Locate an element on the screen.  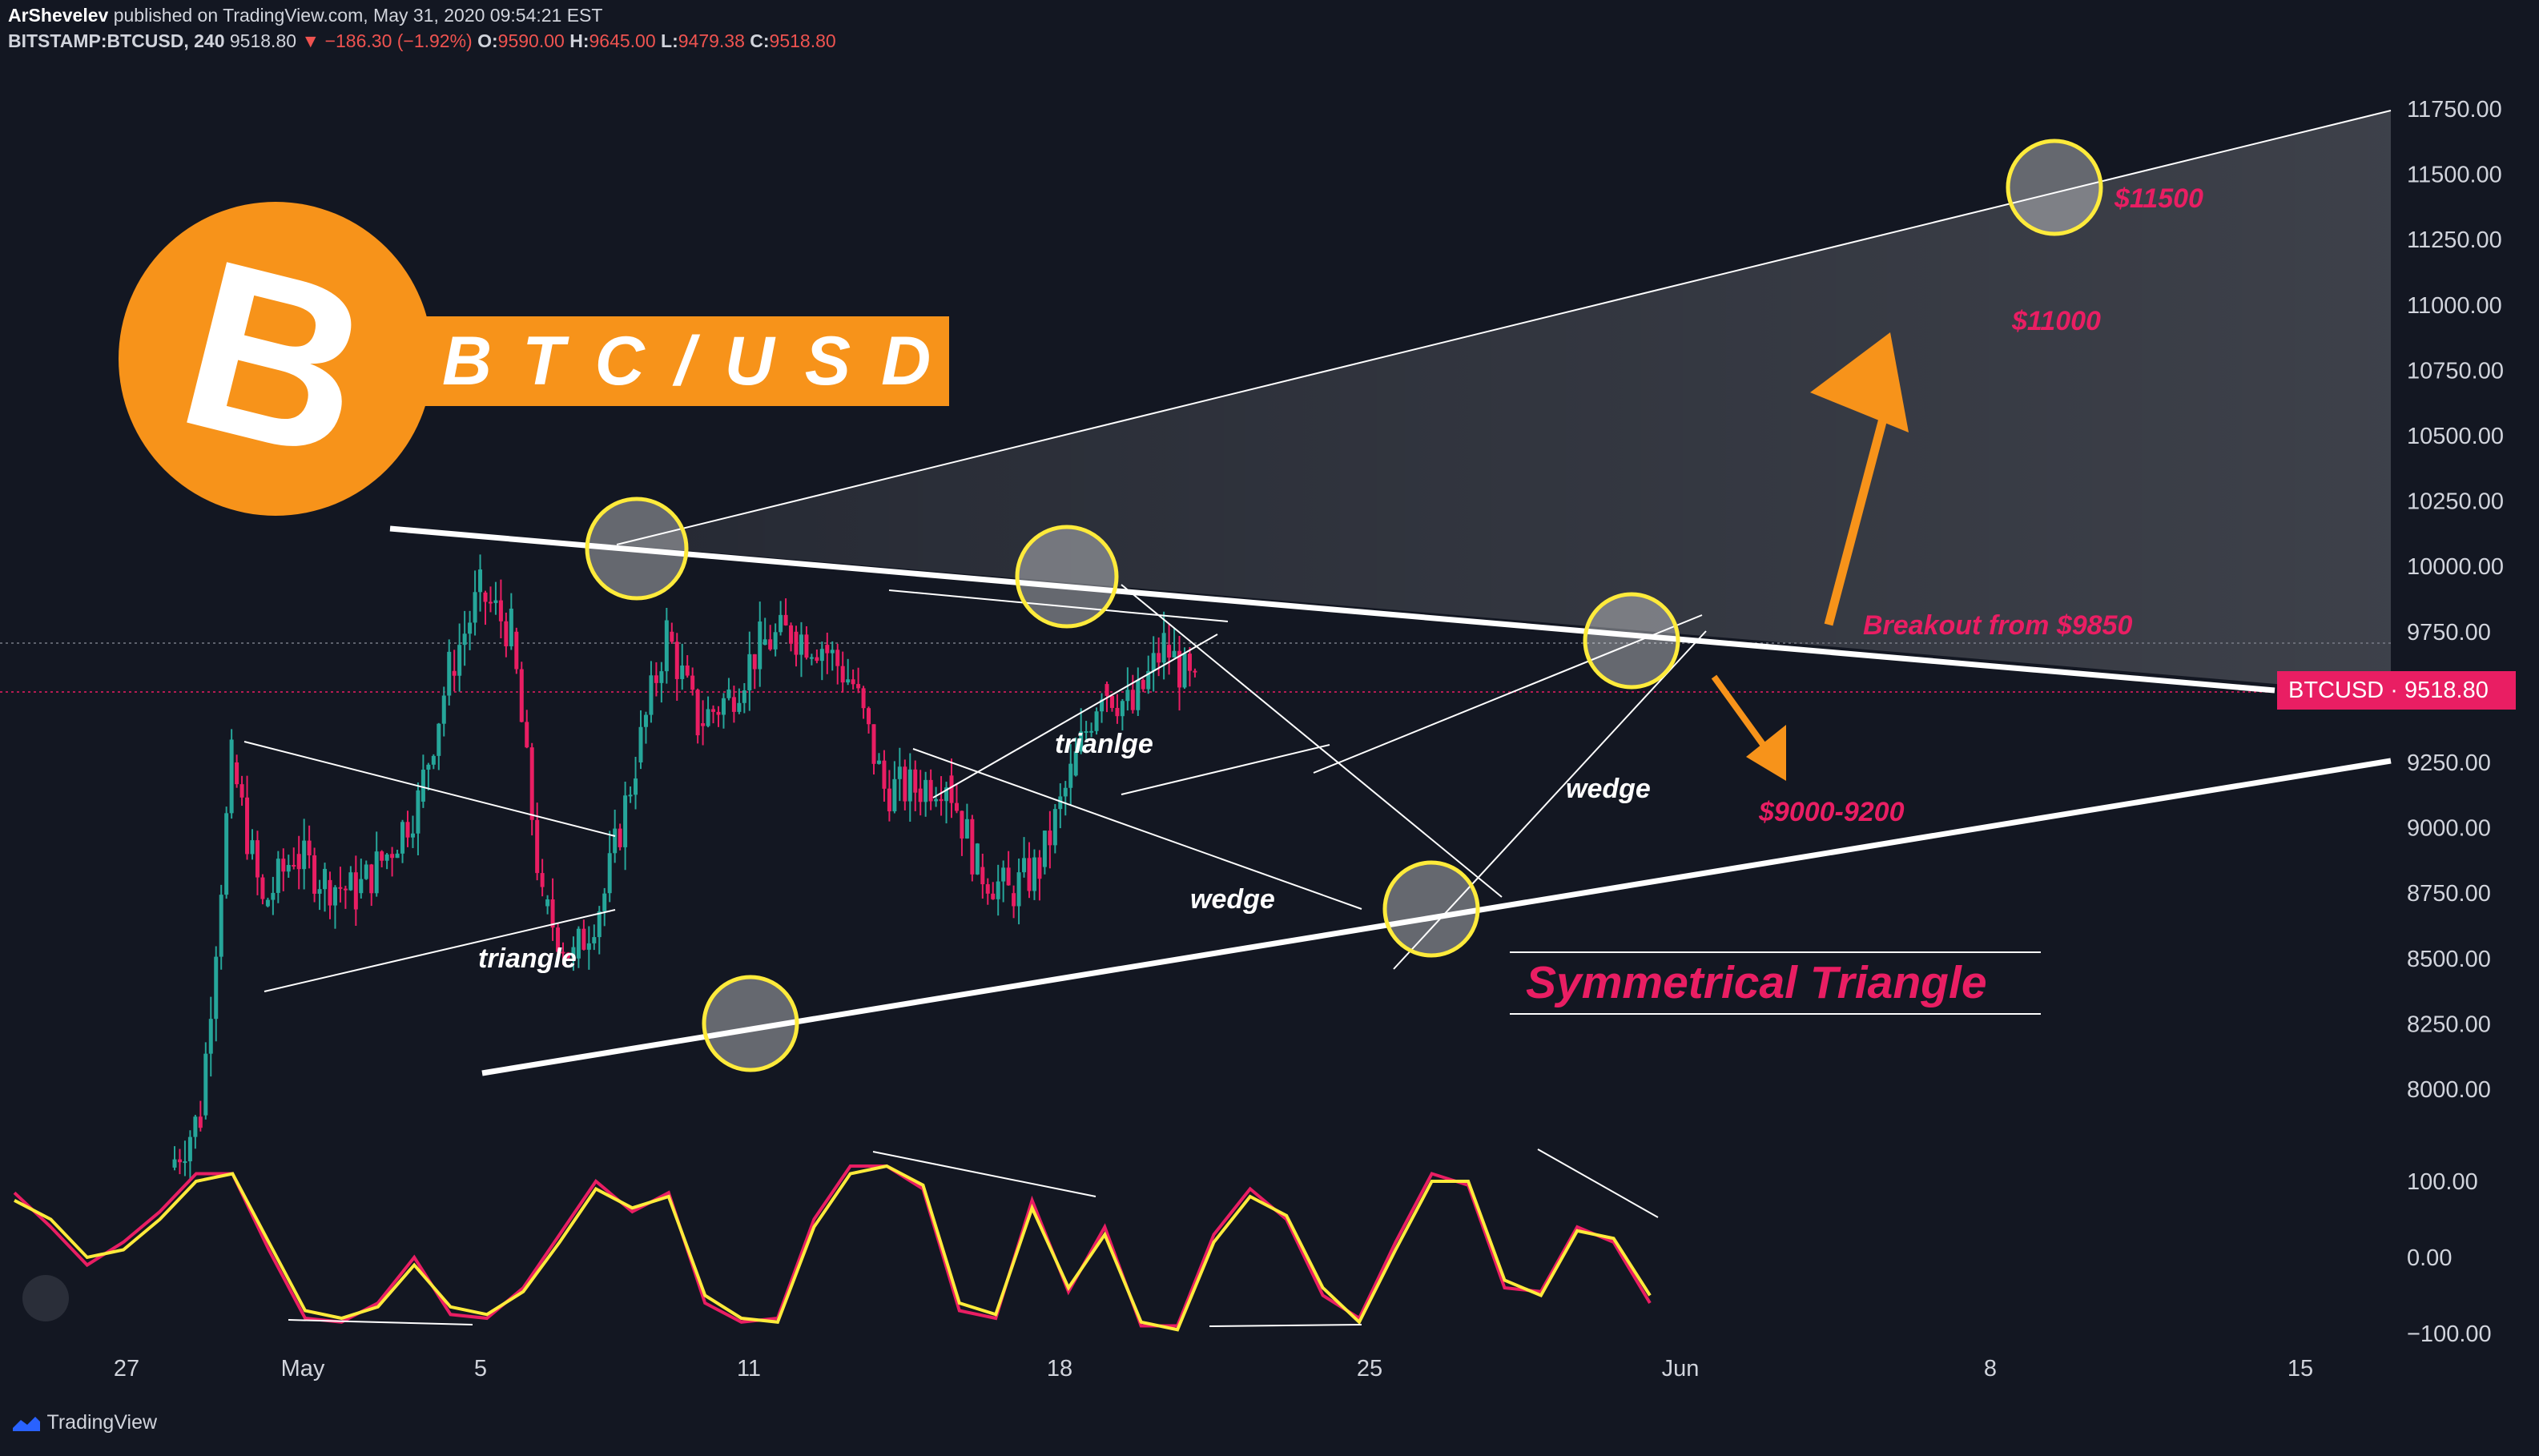
high-label: H: is located at coordinates (579, 40).